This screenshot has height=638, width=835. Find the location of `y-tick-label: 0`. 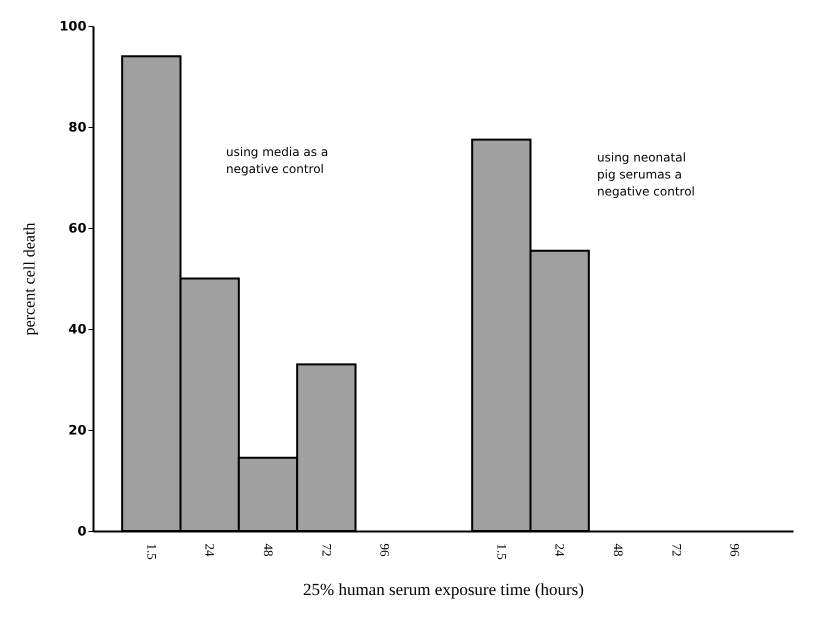

y-tick-label: 0 is located at coordinates (81, 532).